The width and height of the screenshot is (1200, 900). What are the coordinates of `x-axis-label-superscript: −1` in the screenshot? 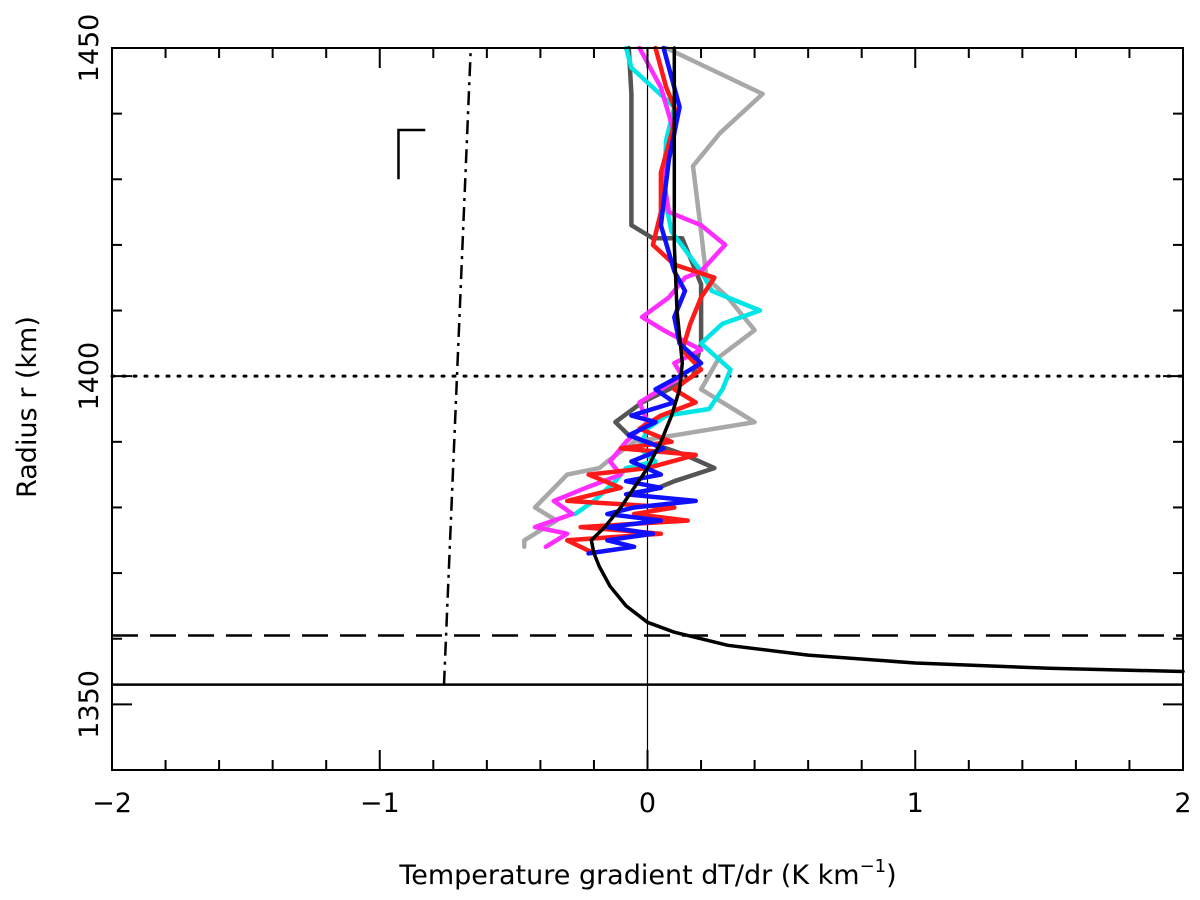 It's located at (873, 866).